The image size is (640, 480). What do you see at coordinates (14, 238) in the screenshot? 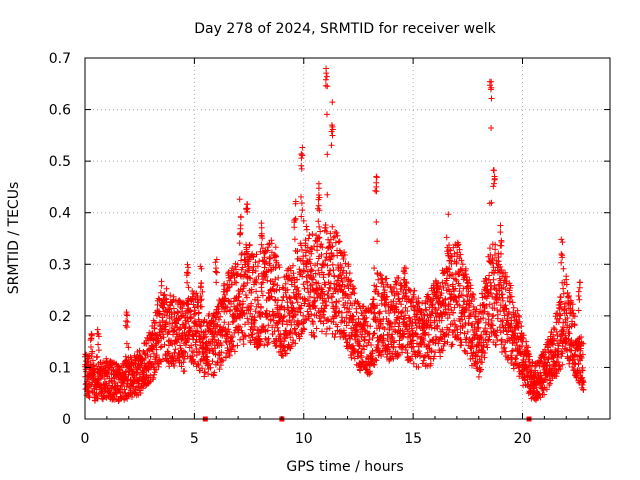
I see `y-axis-label: SRMTID / TECUs` at bounding box center [14, 238].